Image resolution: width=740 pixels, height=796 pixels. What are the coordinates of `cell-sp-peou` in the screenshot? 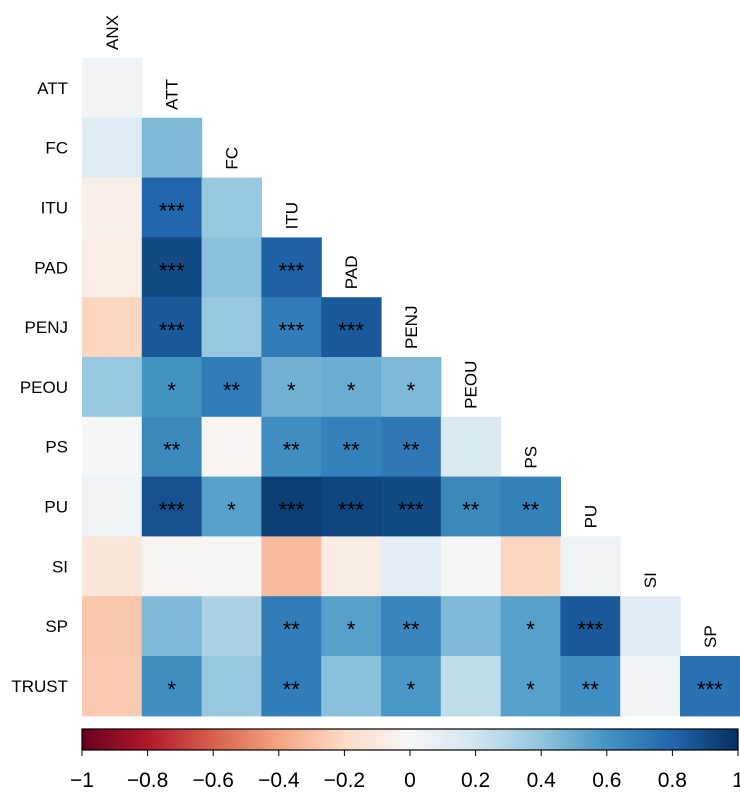 It's located at (471, 626).